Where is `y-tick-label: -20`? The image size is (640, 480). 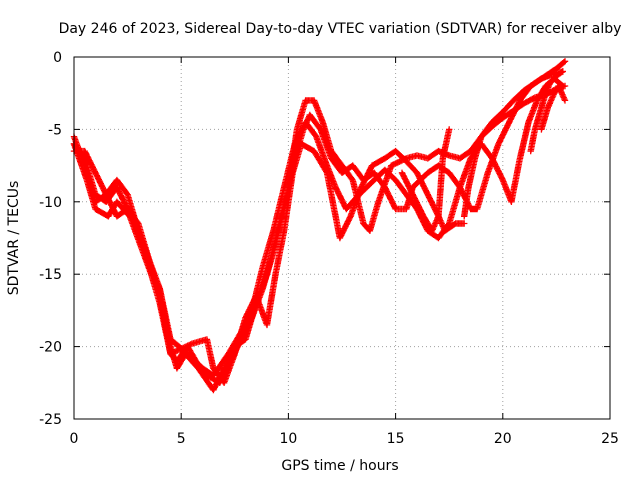
y-tick-label: -20 is located at coordinates (50, 348).